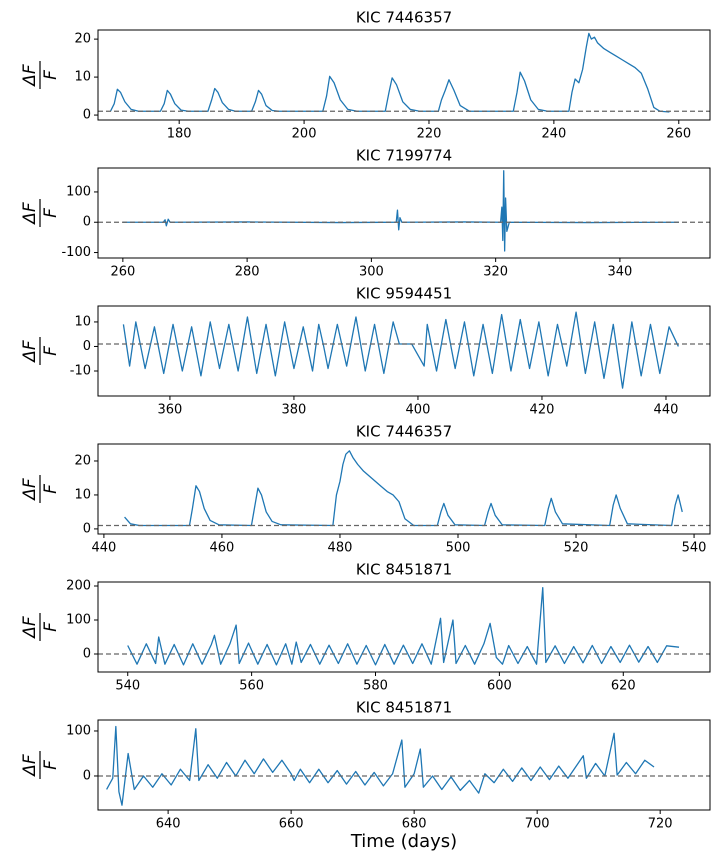 This screenshot has width=720, height=864. What do you see at coordinates (247, 272) in the screenshot?
I see `x-tick-label: 280` at bounding box center [247, 272].